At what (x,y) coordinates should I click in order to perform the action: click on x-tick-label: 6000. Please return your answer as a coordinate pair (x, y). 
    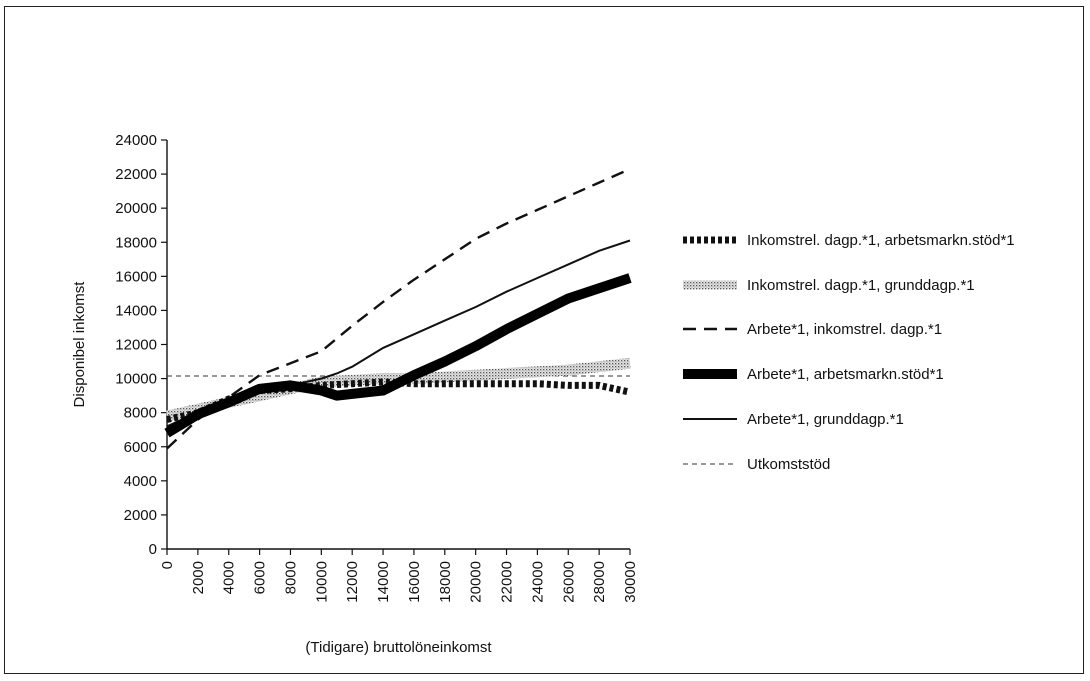
    Looking at the image, I should click on (260, 577).